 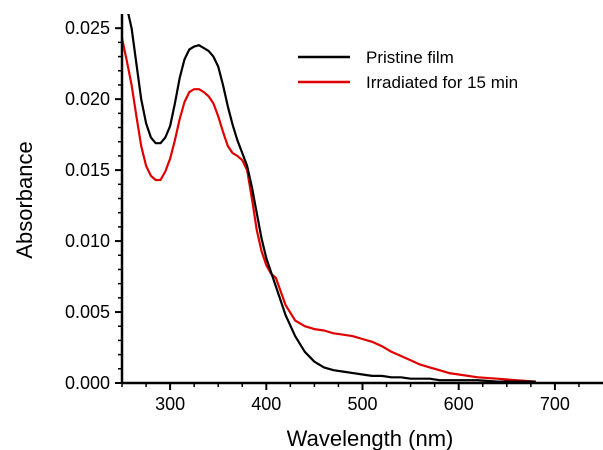 I want to click on x-tick-label: 600, so click(x=459, y=404).